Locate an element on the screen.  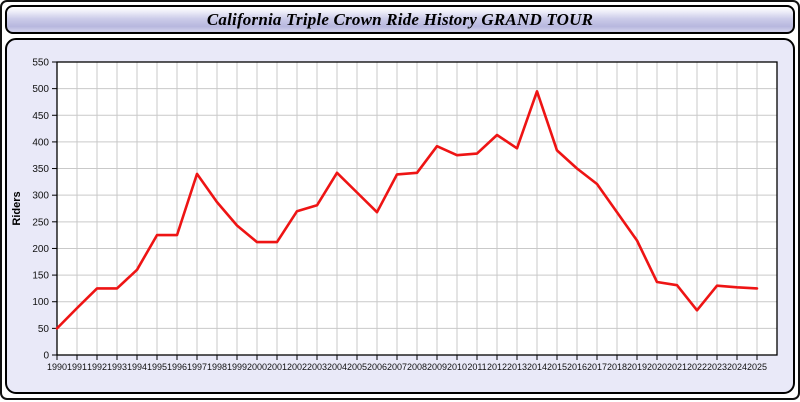
x-tick-label: 1992 is located at coordinates (97, 367).